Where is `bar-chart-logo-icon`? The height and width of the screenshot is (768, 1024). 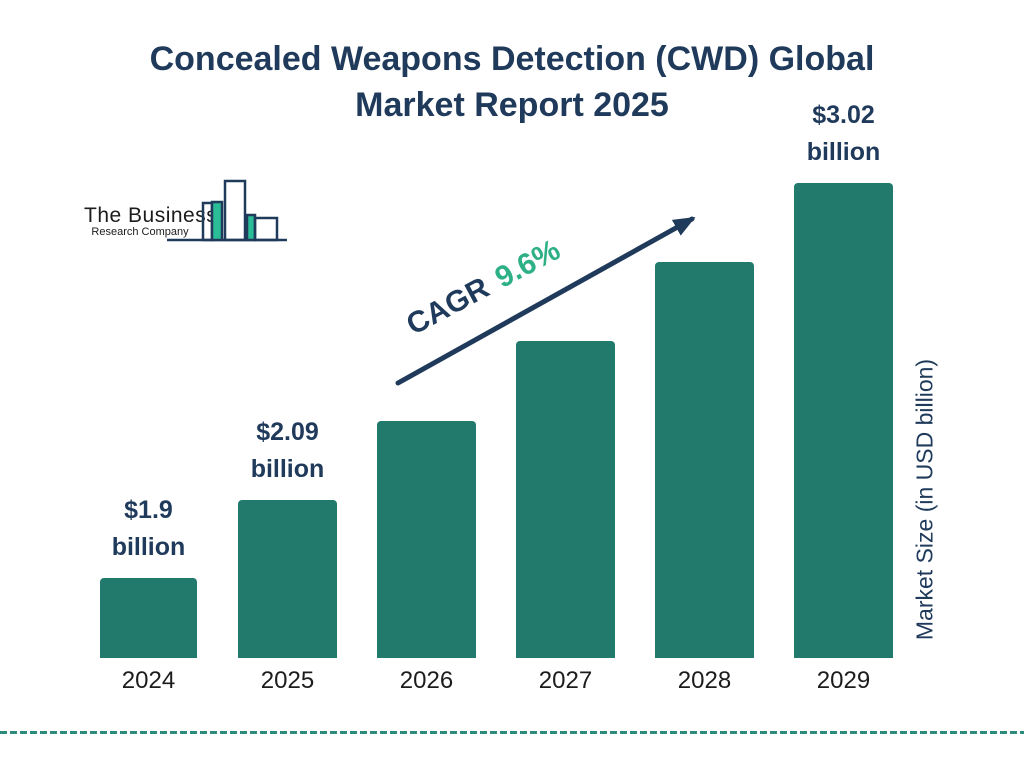 bar-chart-logo-icon is located at coordinates (227, 210).